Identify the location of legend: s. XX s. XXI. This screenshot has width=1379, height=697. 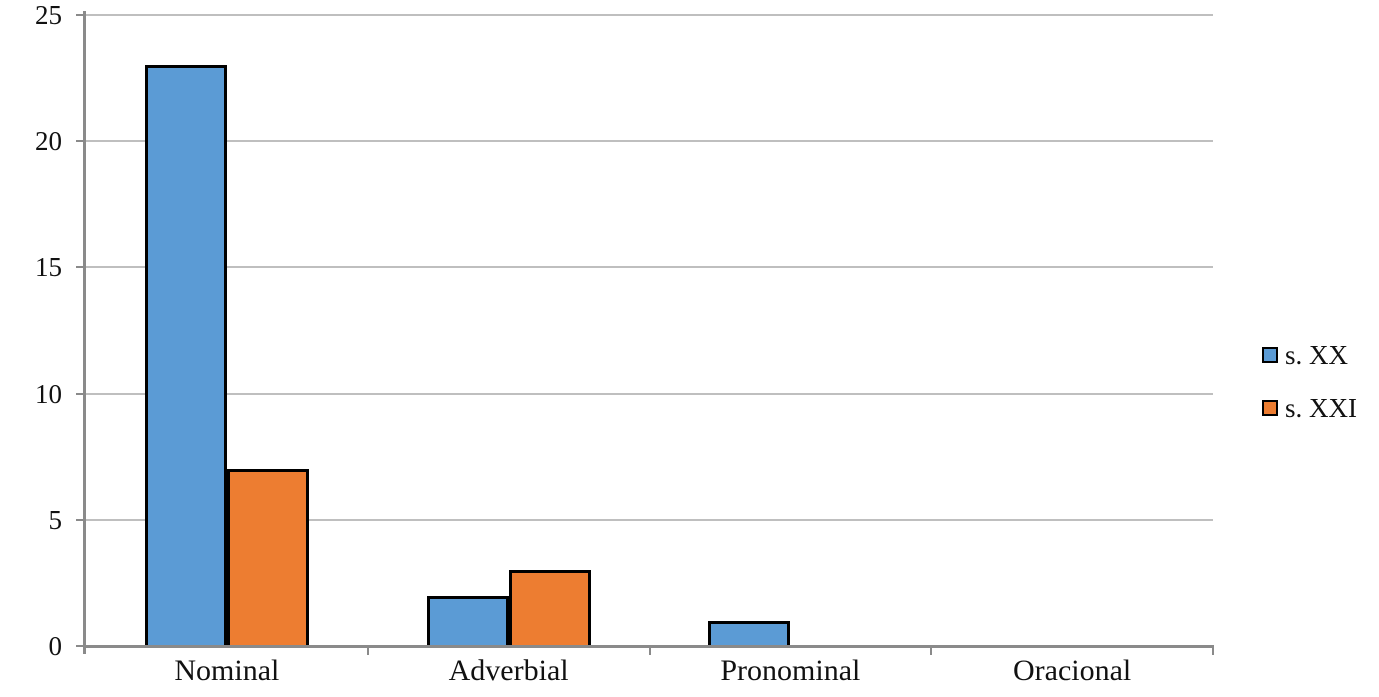
(1309, 393).